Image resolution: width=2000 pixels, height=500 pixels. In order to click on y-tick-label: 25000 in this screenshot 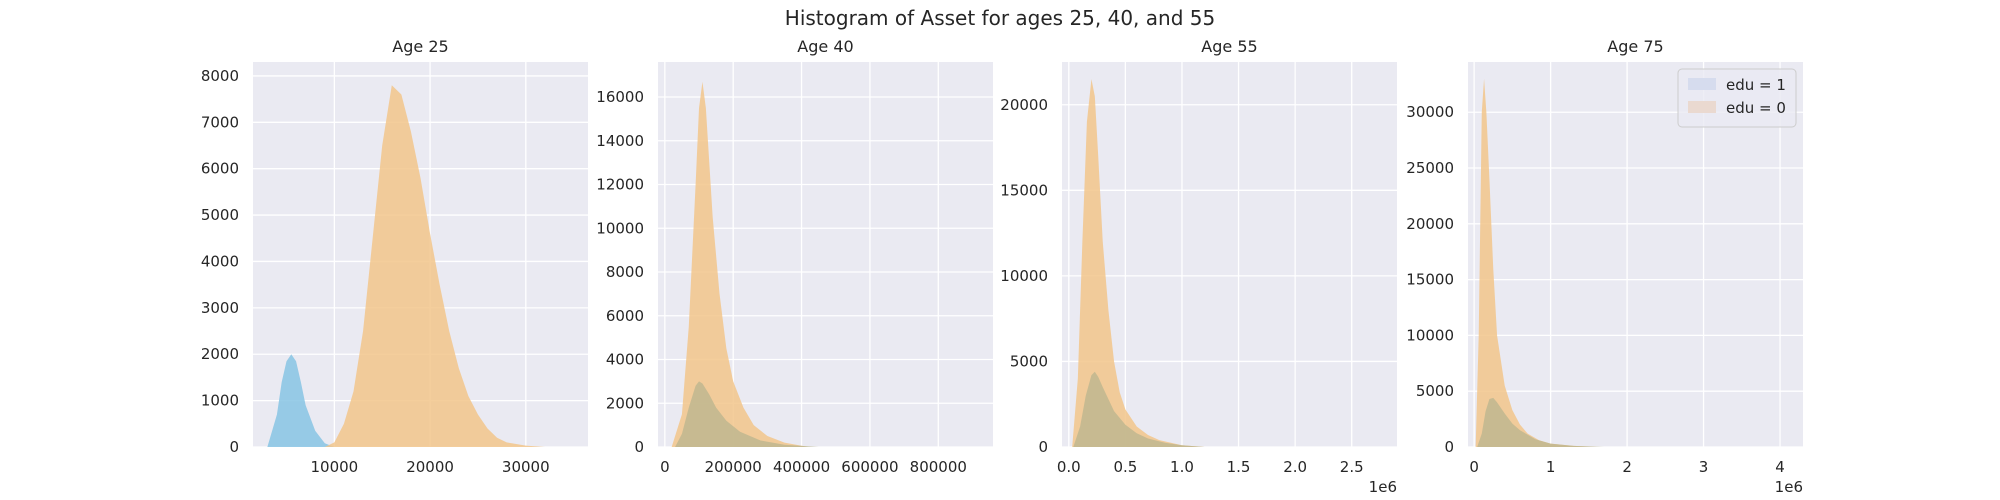, I will do `click(1430, 168)`.